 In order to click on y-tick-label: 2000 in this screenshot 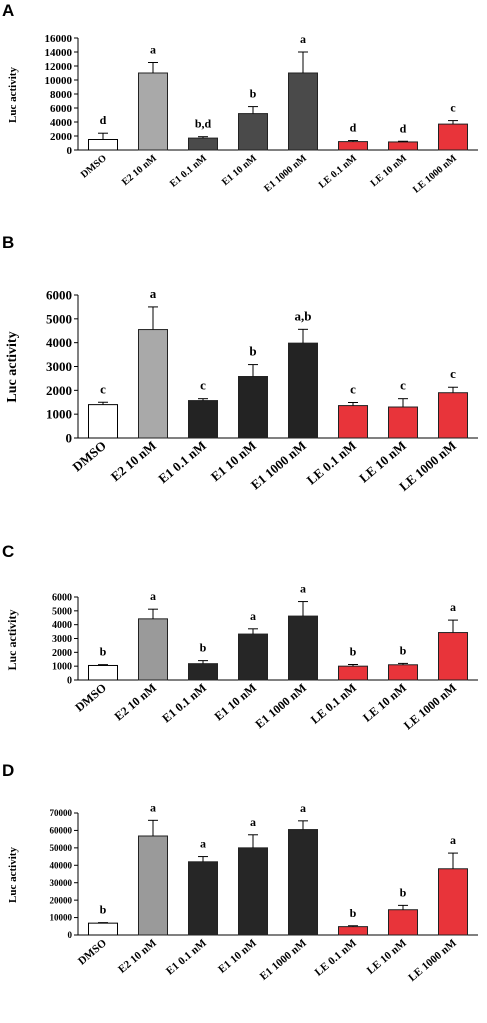, I will do `click(62, 653)`.